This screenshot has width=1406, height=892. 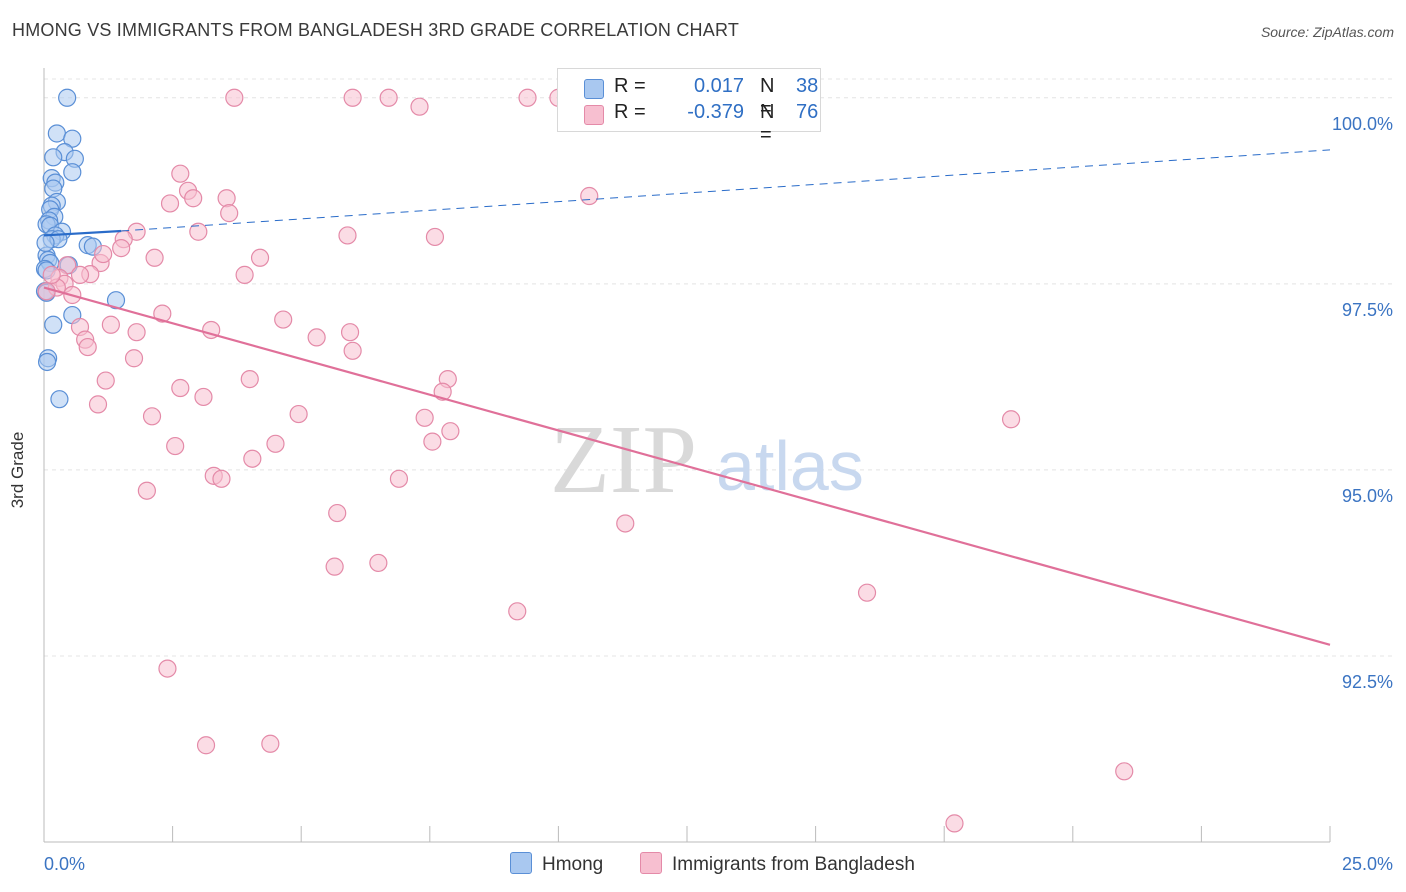 What do you see at coordinates (1367, 682) in the screenshot?
I see `y-tick-label: 92.5%` at bounding box center [1367, 682].